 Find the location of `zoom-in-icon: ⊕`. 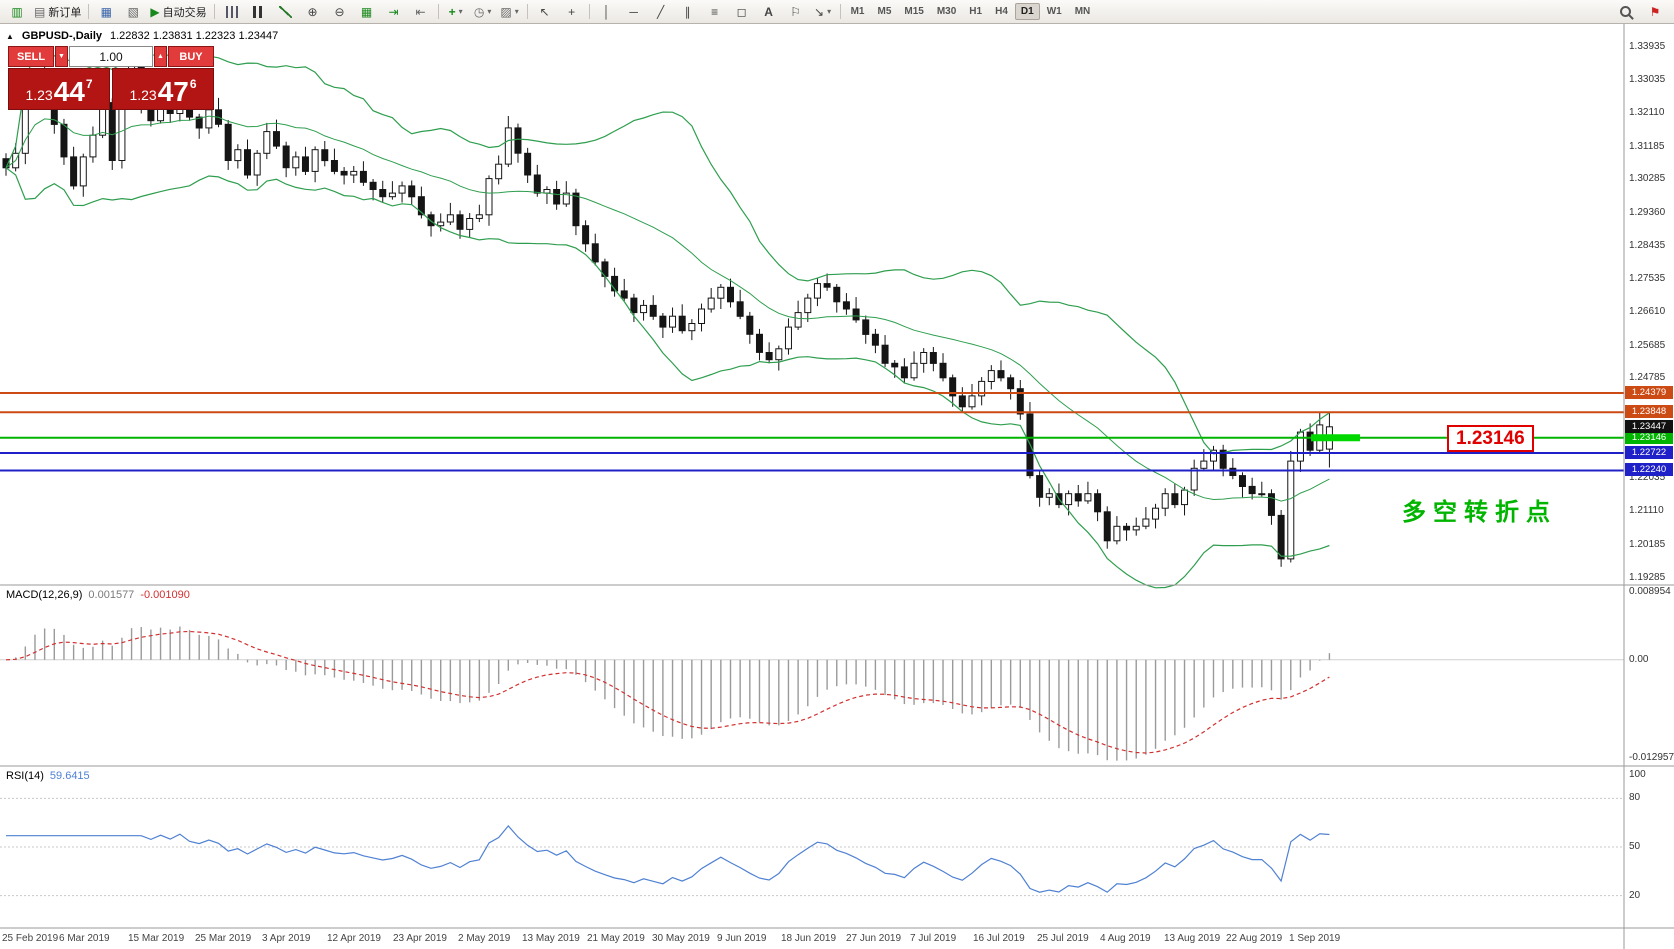

zoom-in-icon: ⊕ is located at coordinates (312, 11).